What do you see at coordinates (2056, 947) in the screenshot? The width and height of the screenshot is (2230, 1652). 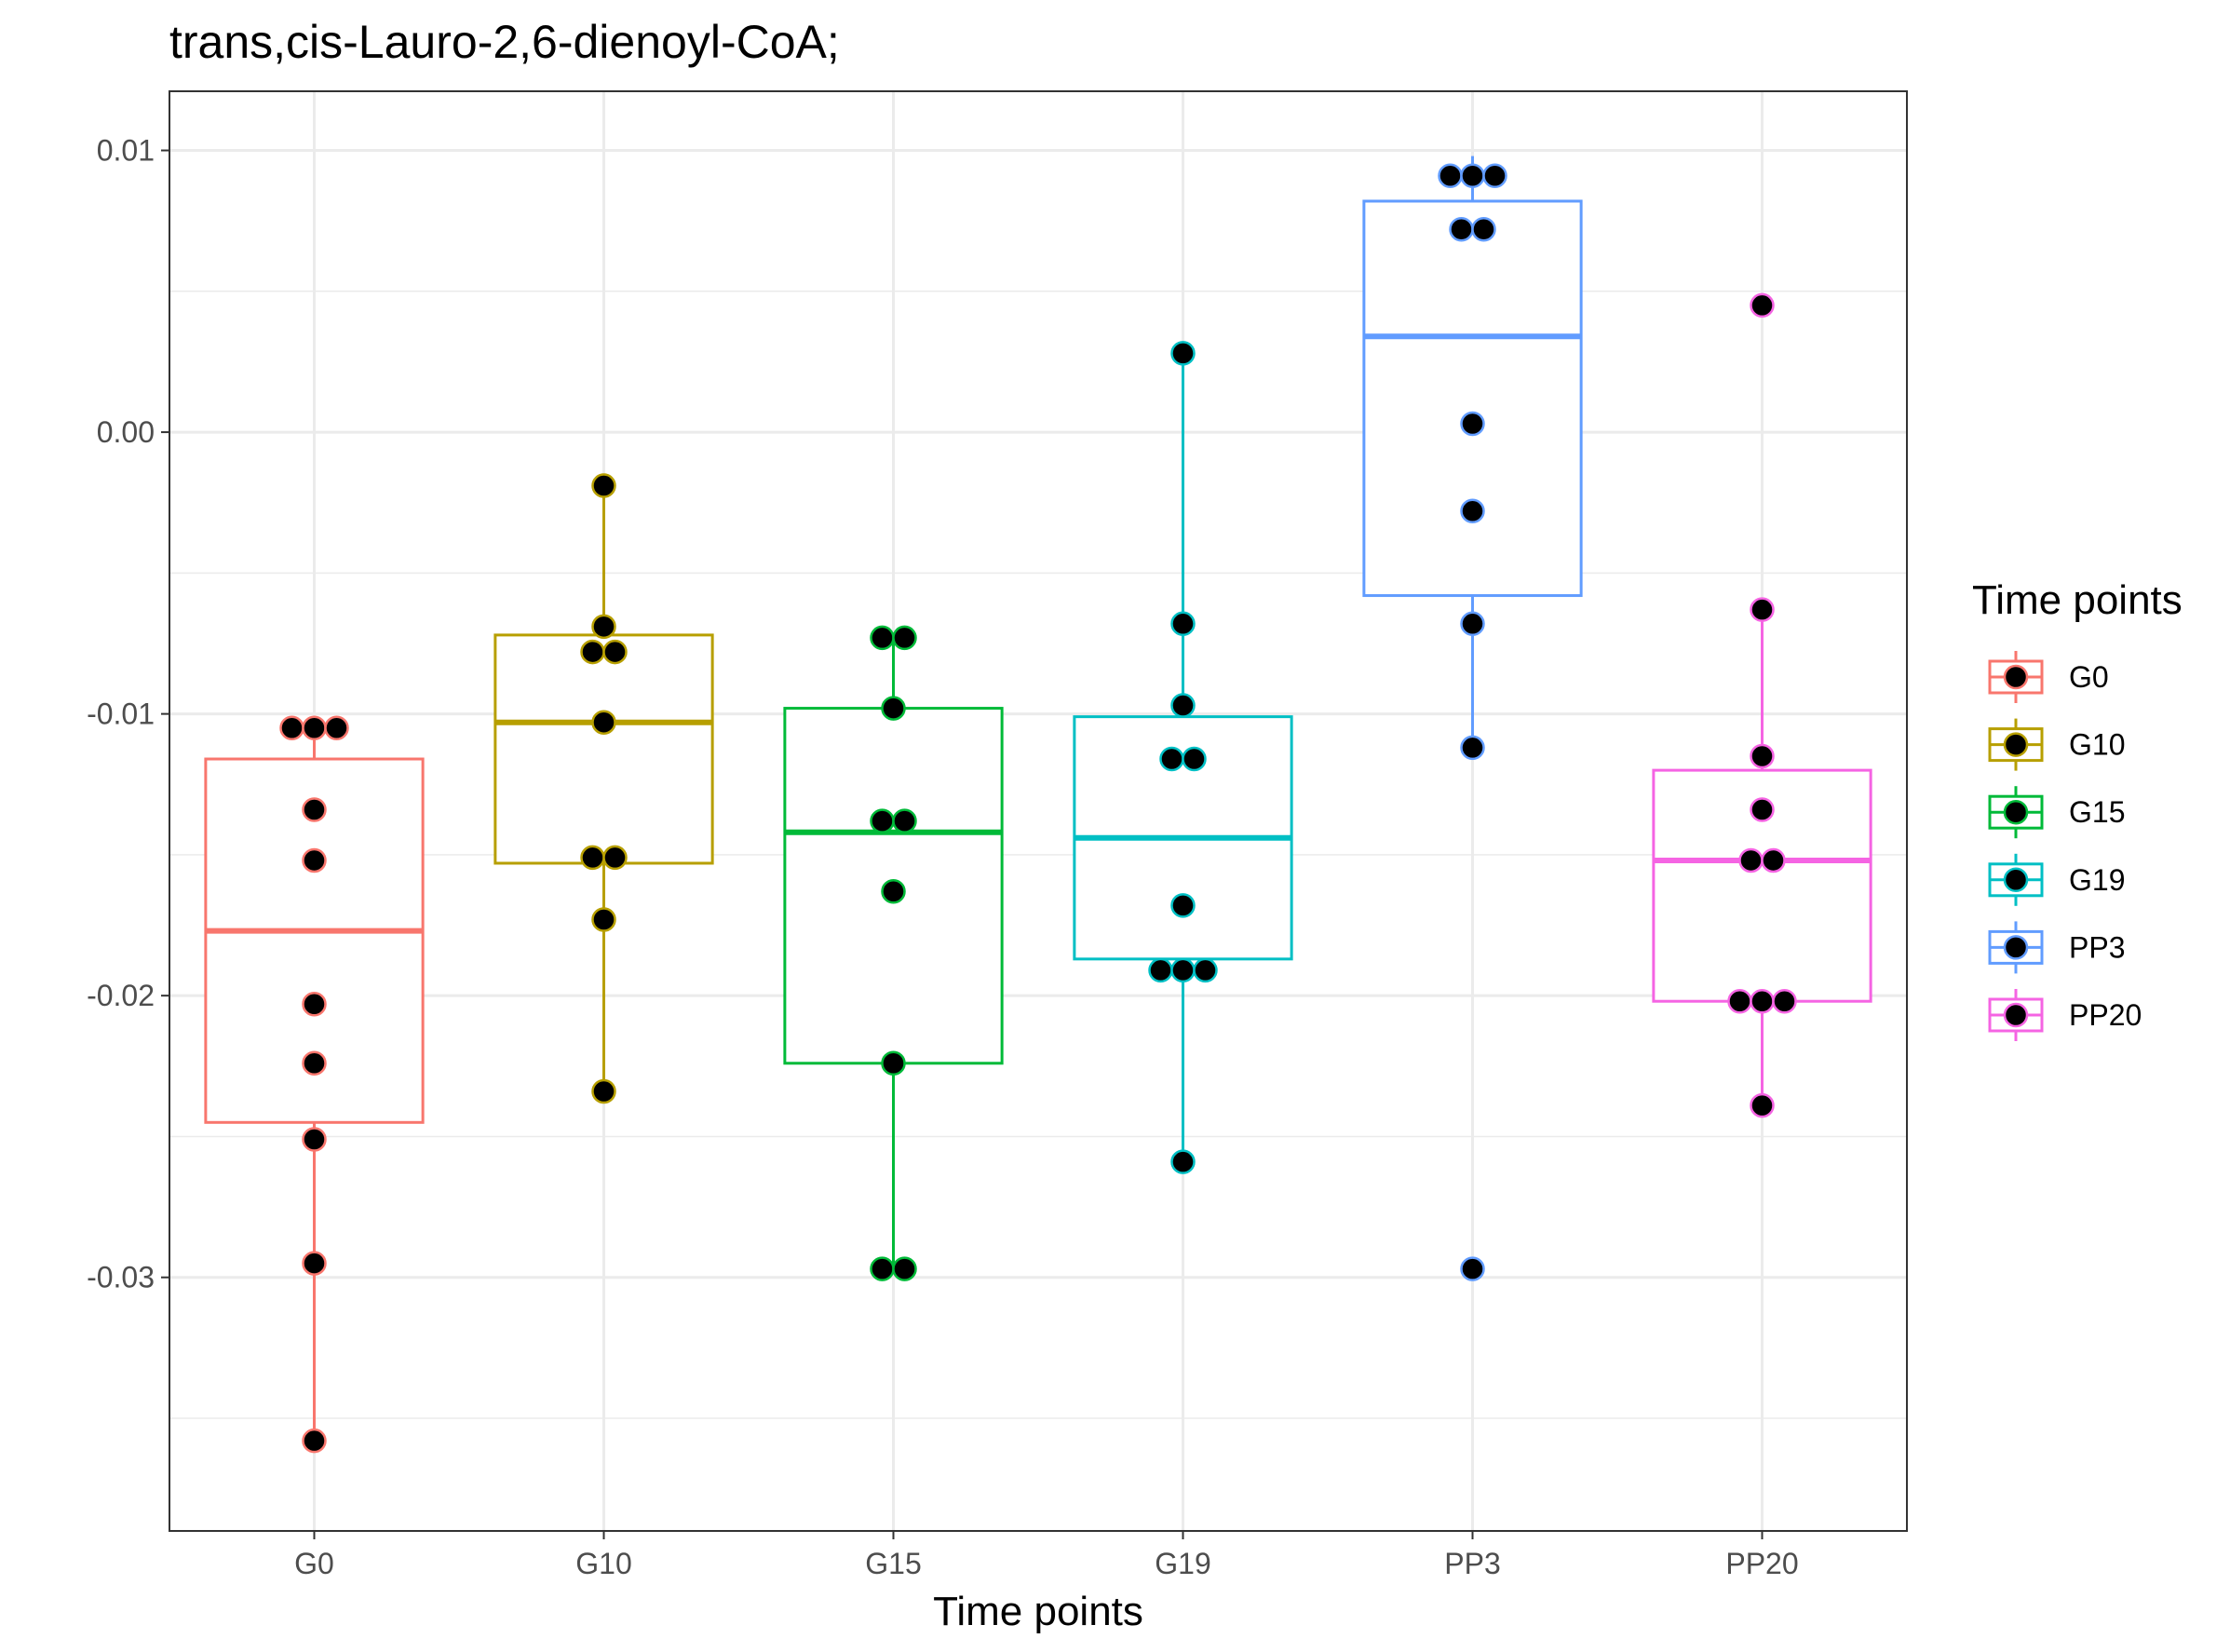 I see `legend-item-PP3: PP3` at bounding box center [2056, 947].